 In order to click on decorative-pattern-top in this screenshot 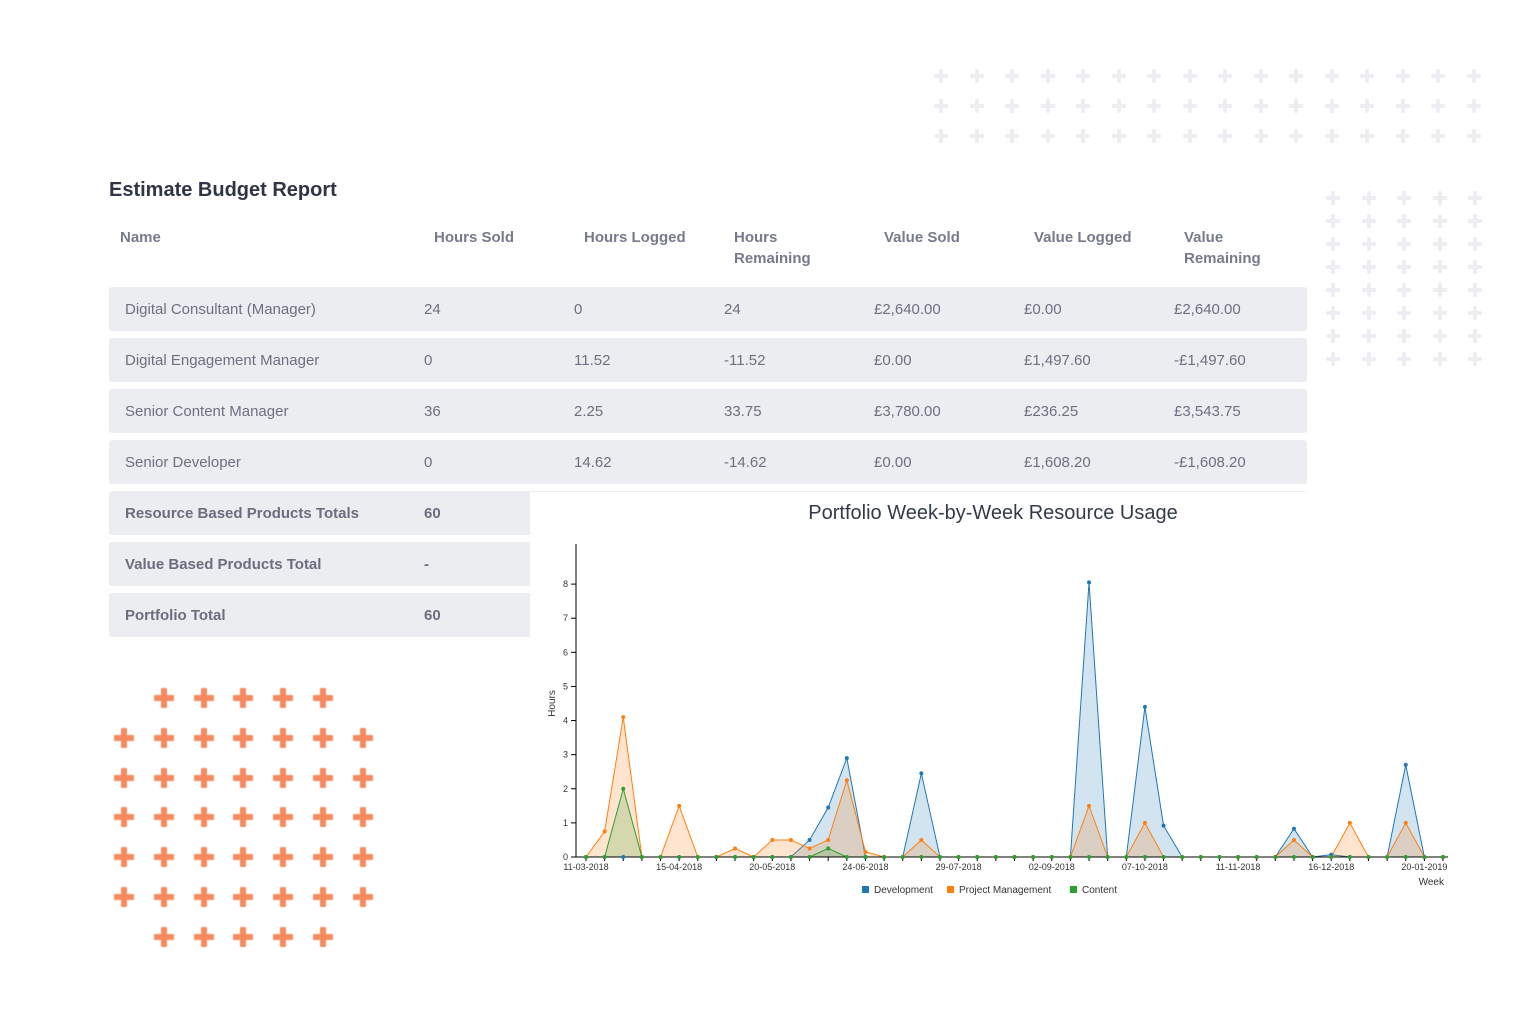, I will do `click(1211, 106)`.